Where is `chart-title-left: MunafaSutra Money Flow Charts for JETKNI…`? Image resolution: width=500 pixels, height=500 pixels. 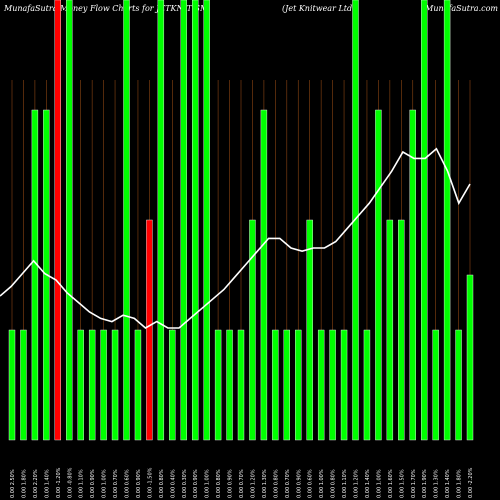 chart-title-left: MunafaSutra Money Flow Charts for JETKNI… is located at coordinates (106, 8).